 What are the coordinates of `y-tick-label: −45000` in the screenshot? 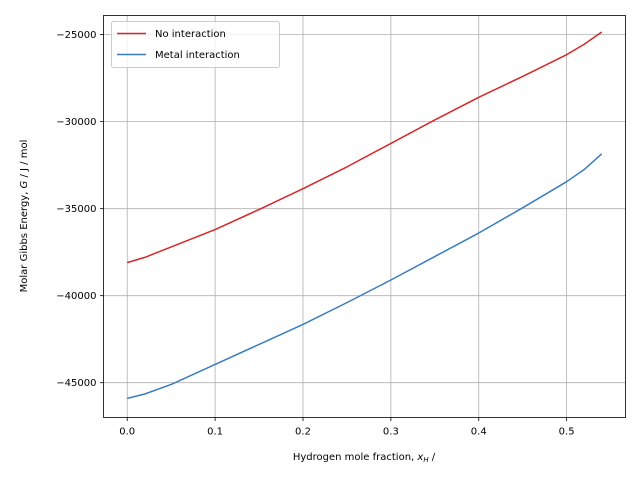 It's located at (76, 383).